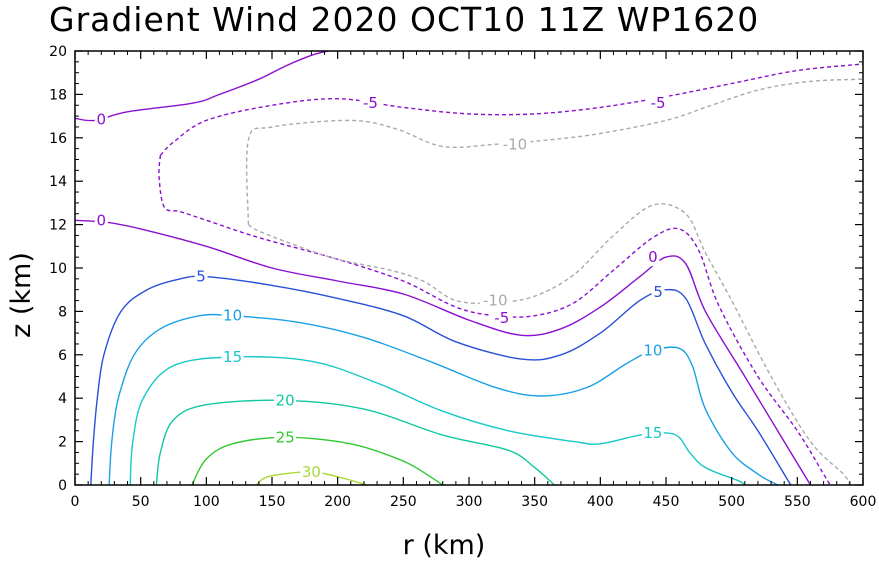 The image size is (879, 561). I want to click on y-tick-label: 2, so click(62, 443).